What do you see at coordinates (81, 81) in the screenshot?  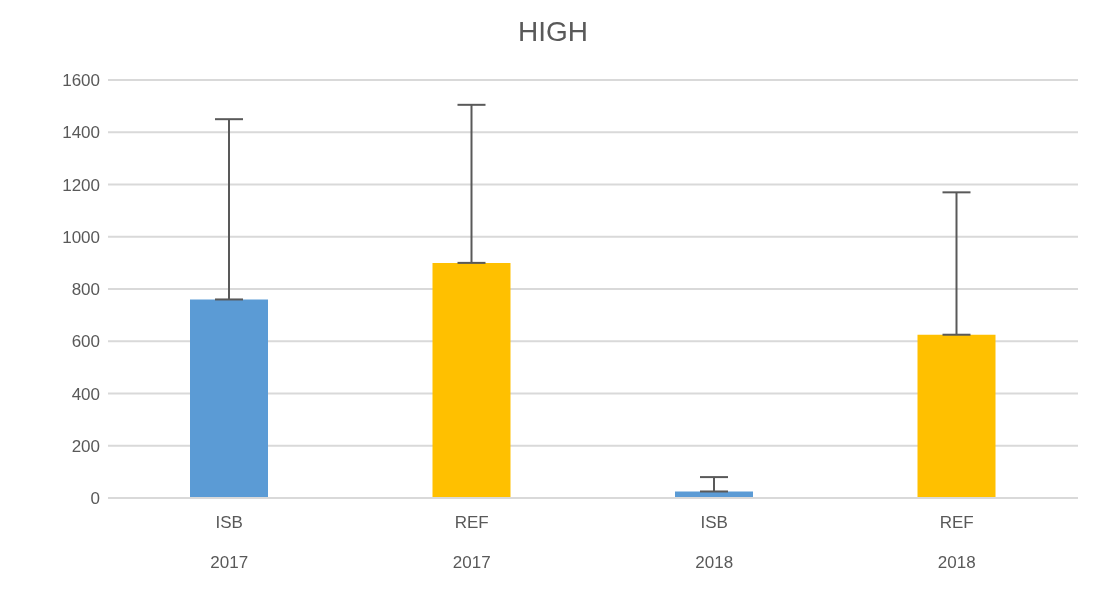 I see `y-tick-label: 1600` at bounding box center [81, 81].